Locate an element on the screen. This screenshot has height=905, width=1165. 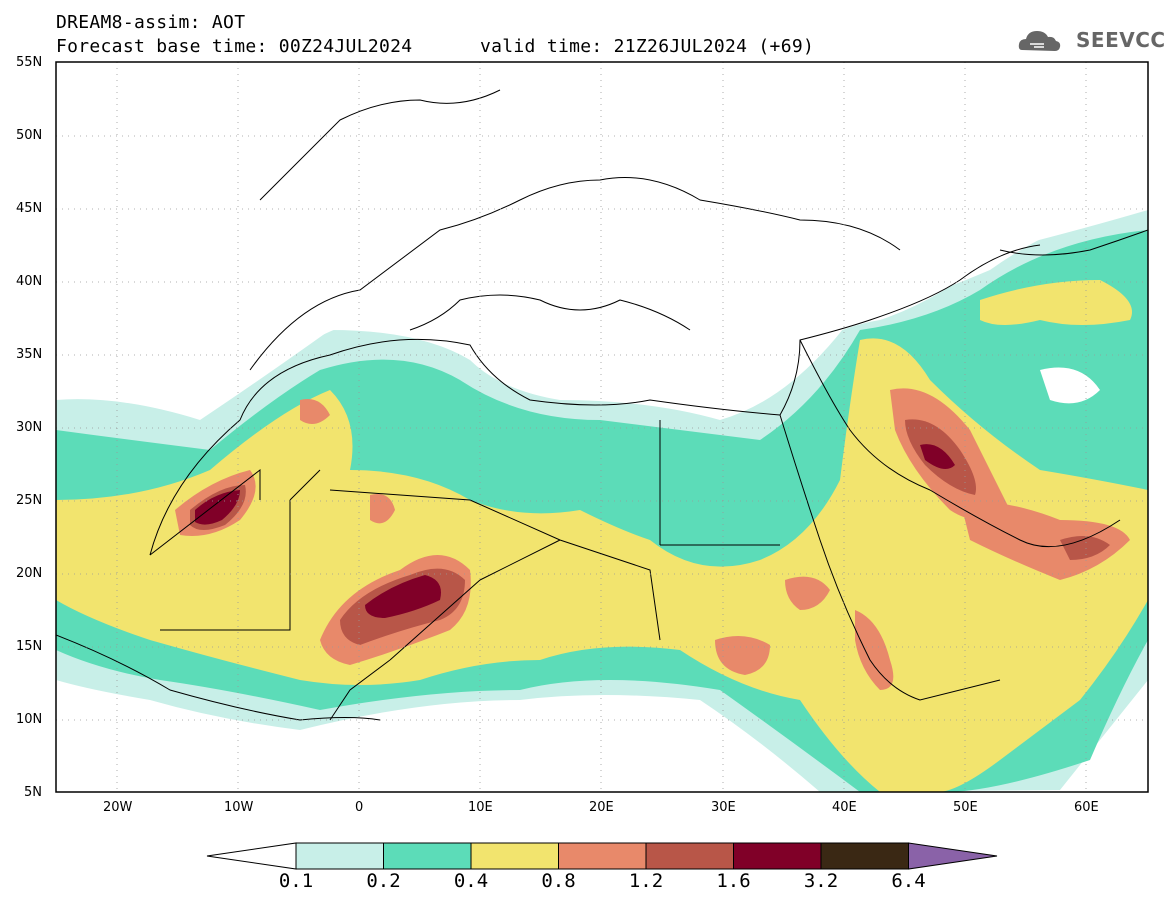
valid-time: valid time: 21Z26JUL2024 (+69) is located at coordinates (647, 46).